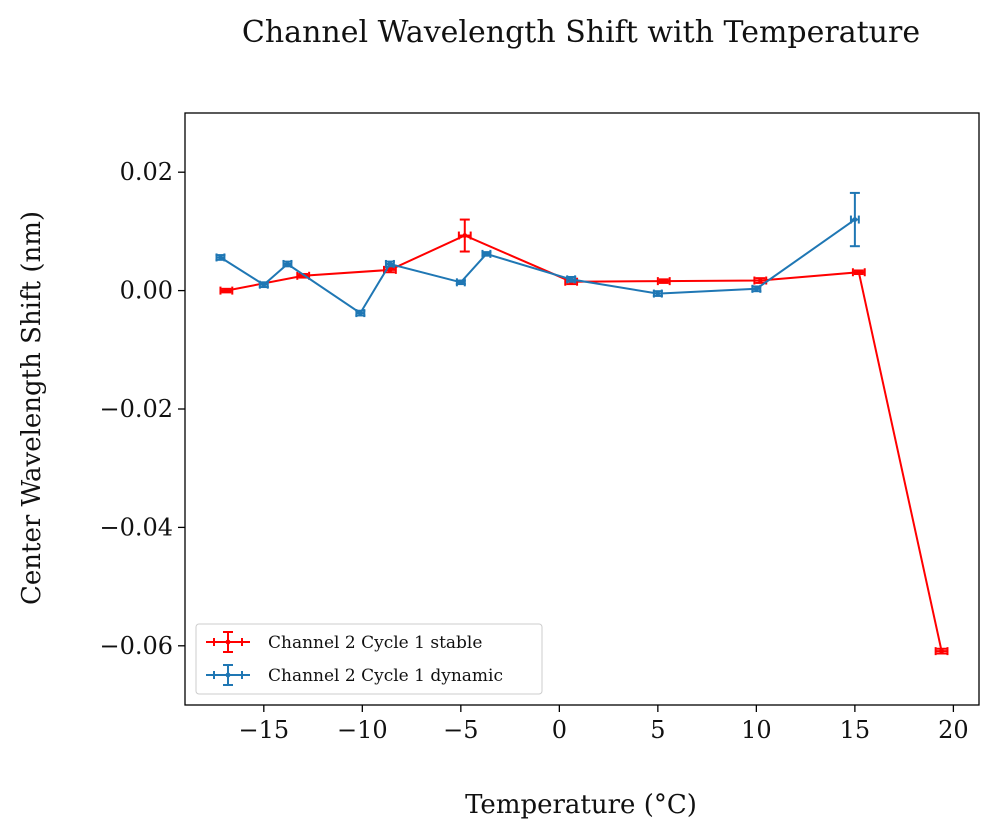 This screenshot has width=996, height=840. What do you see at coordinates (136, 409) in the screenshot?
I see `y-tick-label: −0.02` at bounding box center [136, 409].